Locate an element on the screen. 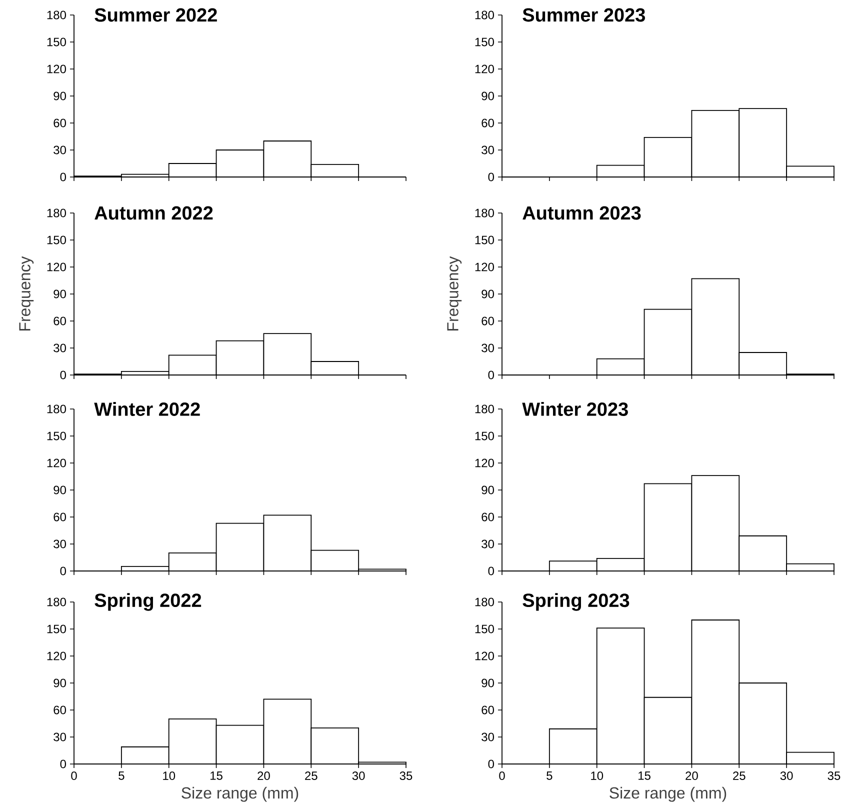  chart-title: Spring 2022 is located at coordinates (148, 602).